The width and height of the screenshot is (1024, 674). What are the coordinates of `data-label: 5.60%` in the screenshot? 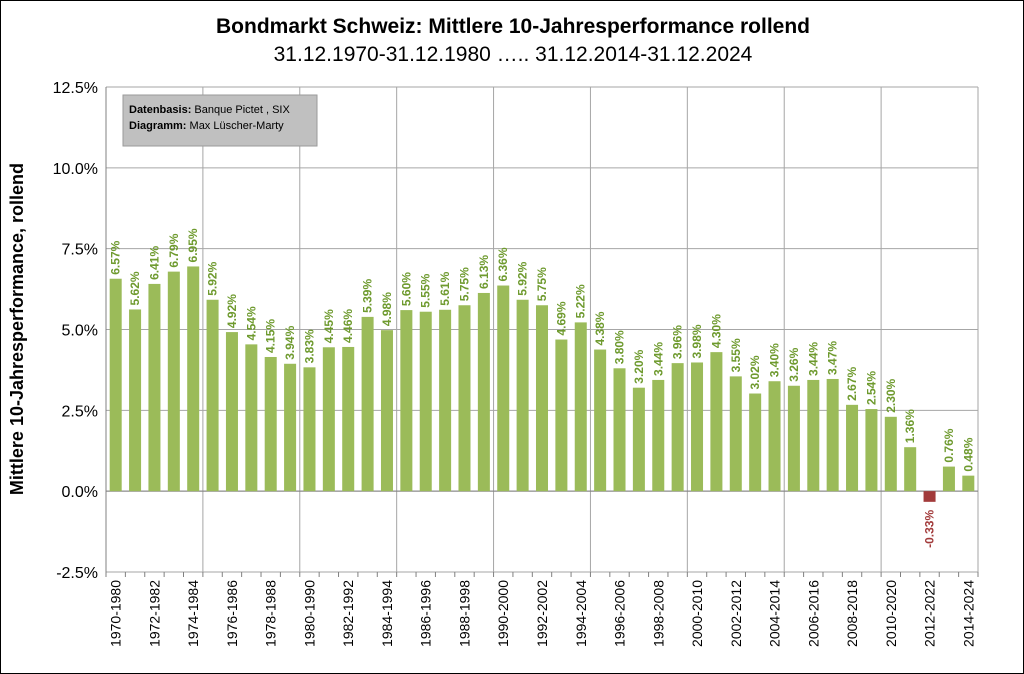 It's located at (406, 289).